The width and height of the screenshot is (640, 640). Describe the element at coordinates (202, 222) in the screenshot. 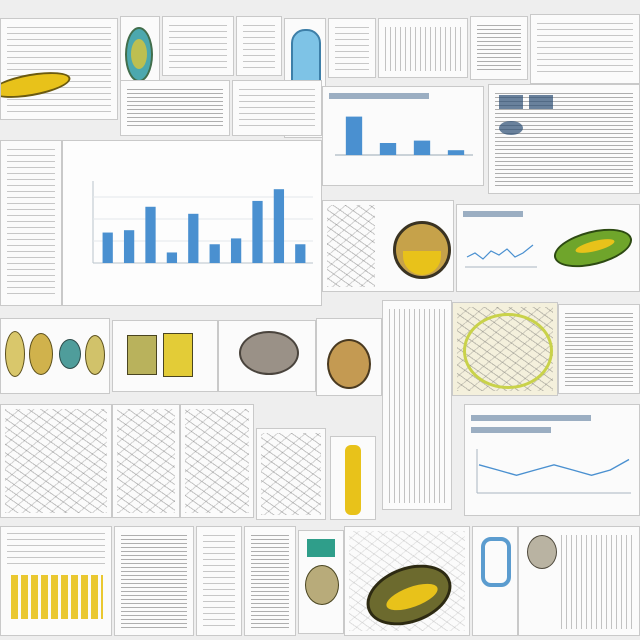

I see `main-bar-chart-svg` at that location.